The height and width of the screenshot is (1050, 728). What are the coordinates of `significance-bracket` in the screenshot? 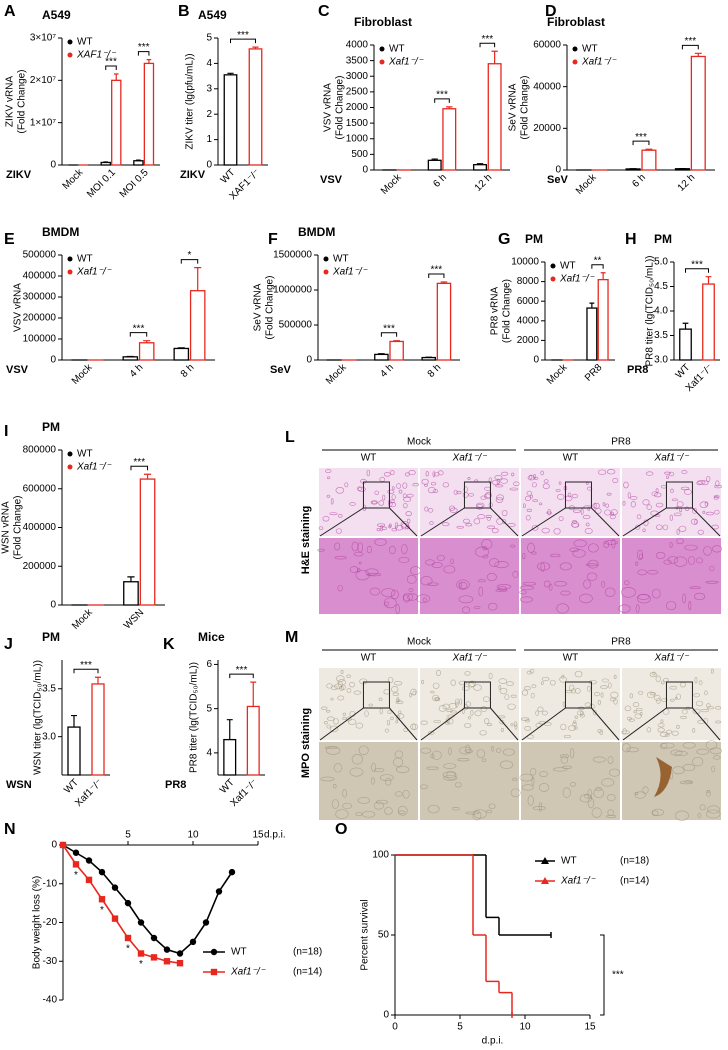 It's located at (138, 334).